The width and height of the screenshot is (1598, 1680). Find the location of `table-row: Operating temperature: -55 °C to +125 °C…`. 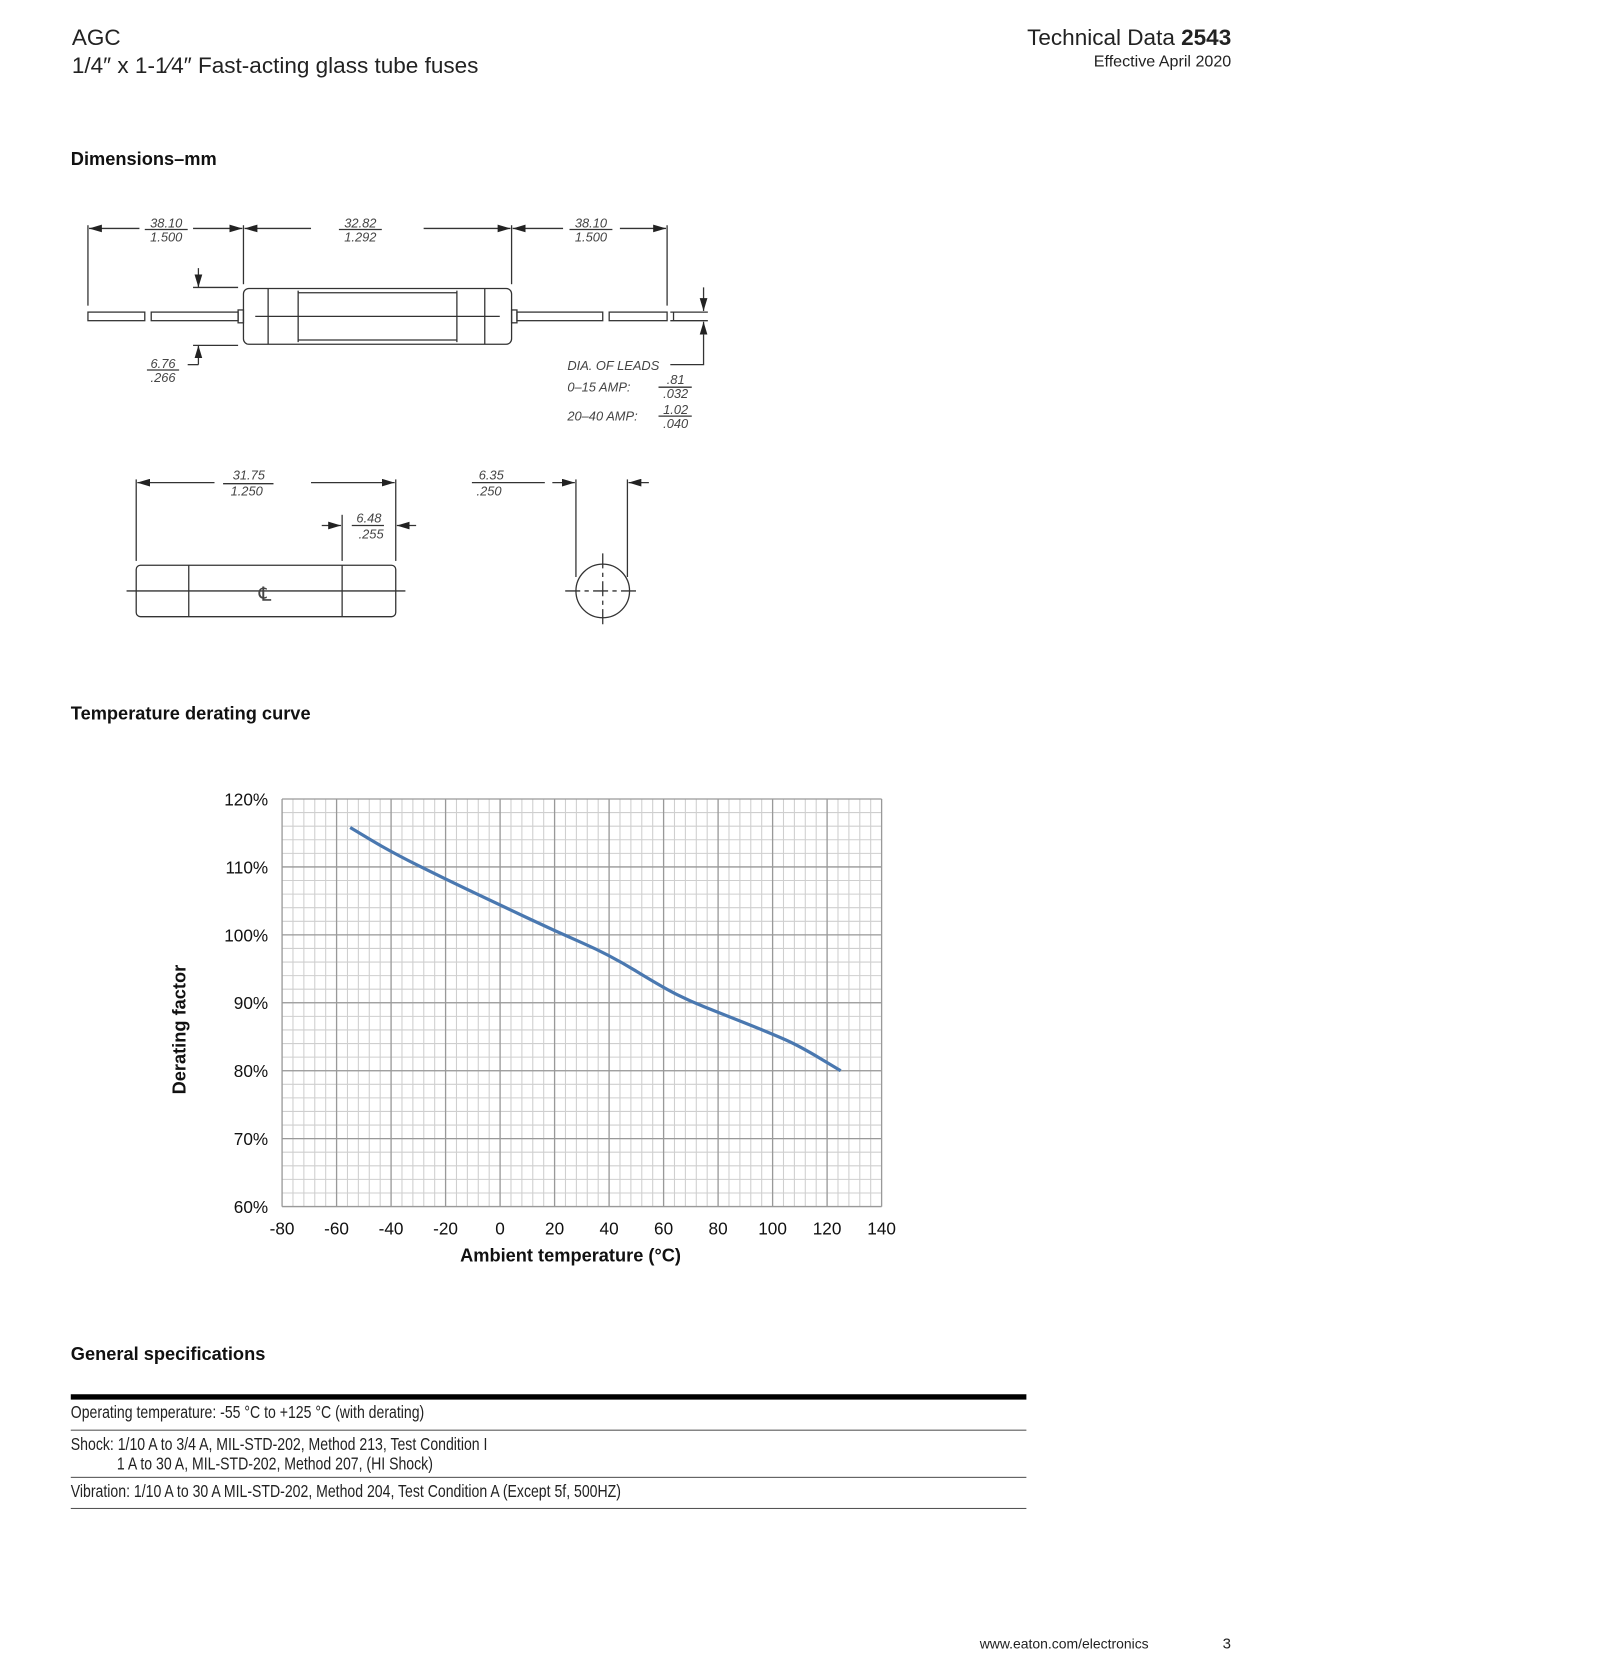

table-row: Operating temperature: -55 °C to +125 °C… is located at coordinates (548, 1417).